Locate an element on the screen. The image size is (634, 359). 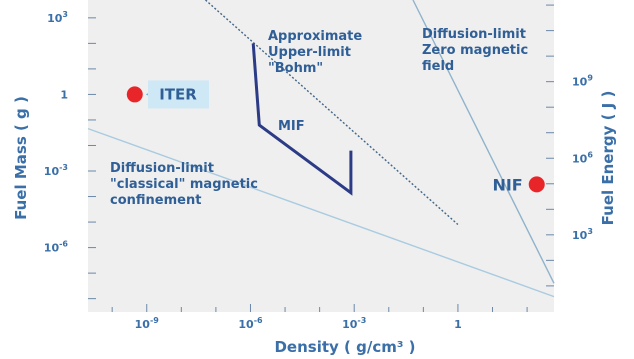
y-right-tick-label: 10⁹ is located at coordinates (582, 81).